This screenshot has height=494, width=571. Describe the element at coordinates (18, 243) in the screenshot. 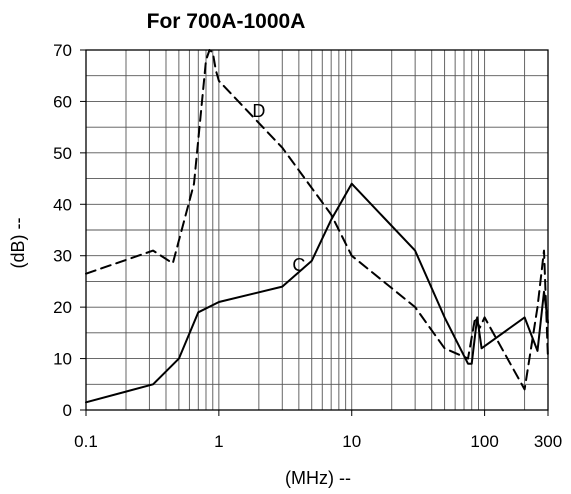

I see `y-axis-label: (dB) --` at that location.